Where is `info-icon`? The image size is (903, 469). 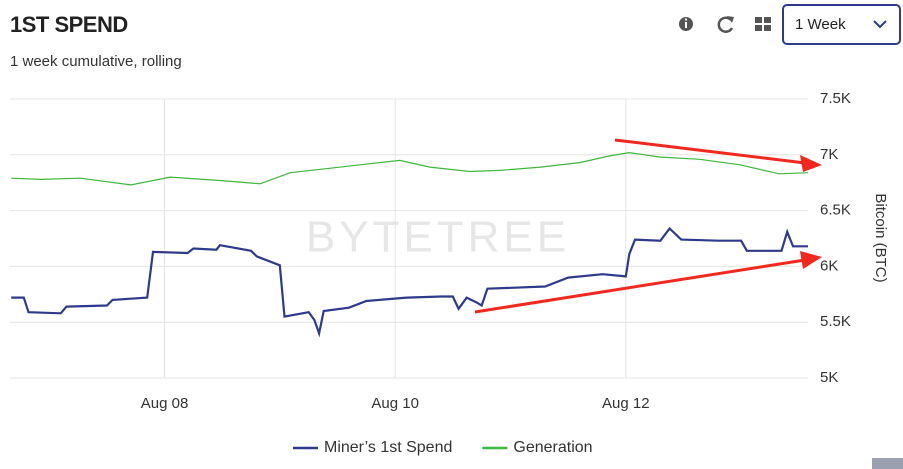 info-icon is located at coordinates (686, 24).